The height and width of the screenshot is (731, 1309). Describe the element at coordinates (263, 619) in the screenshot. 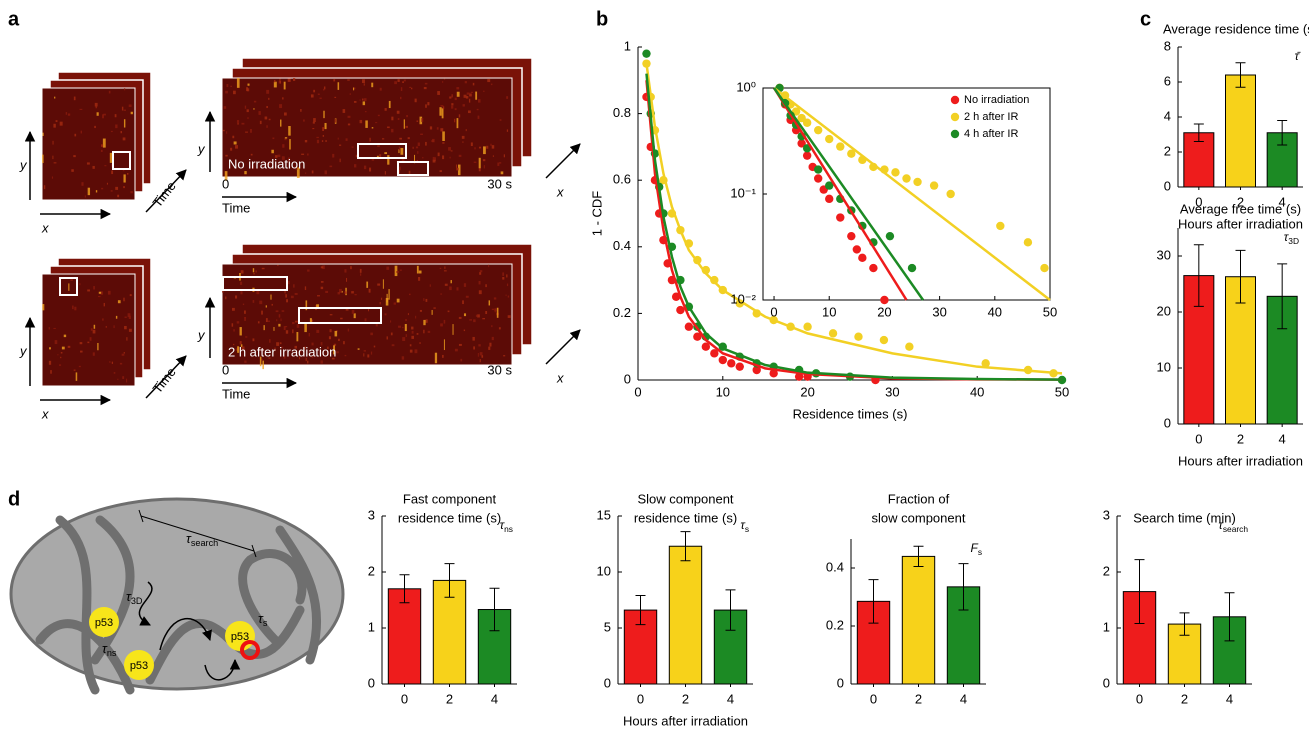

I see `tau-label: τs` at that location.